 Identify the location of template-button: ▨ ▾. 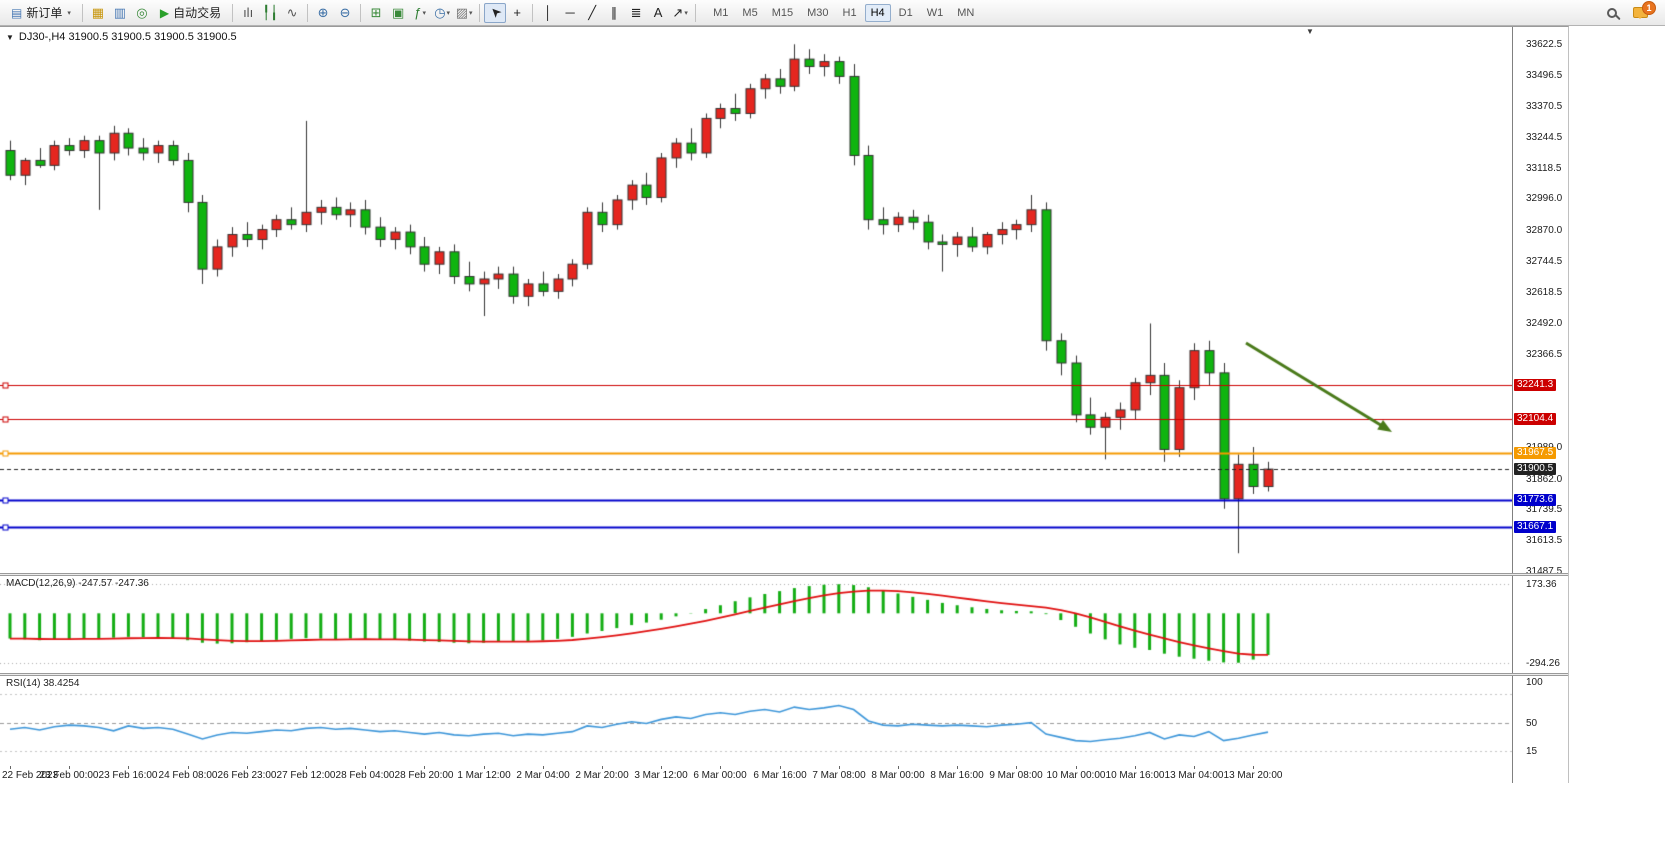
(464, 13).